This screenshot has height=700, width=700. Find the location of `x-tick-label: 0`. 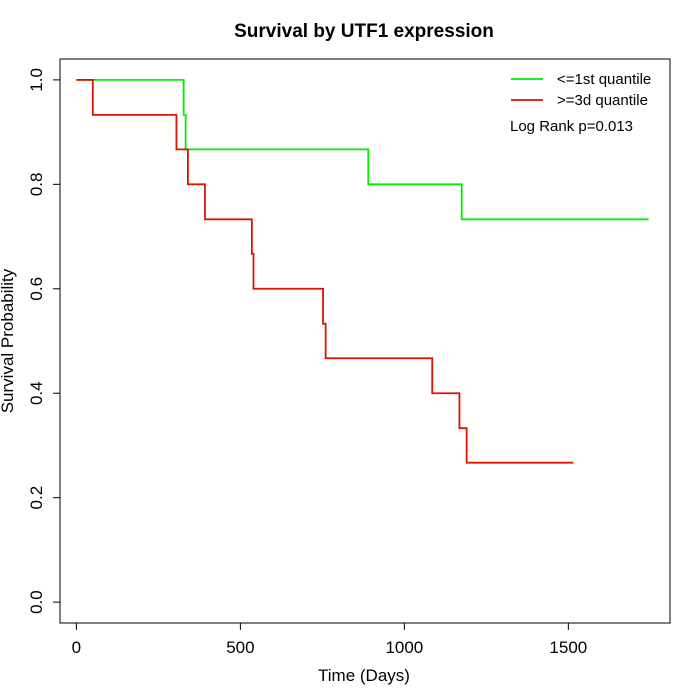

x-tick-label: 0 is located at coordinates (76, 647).